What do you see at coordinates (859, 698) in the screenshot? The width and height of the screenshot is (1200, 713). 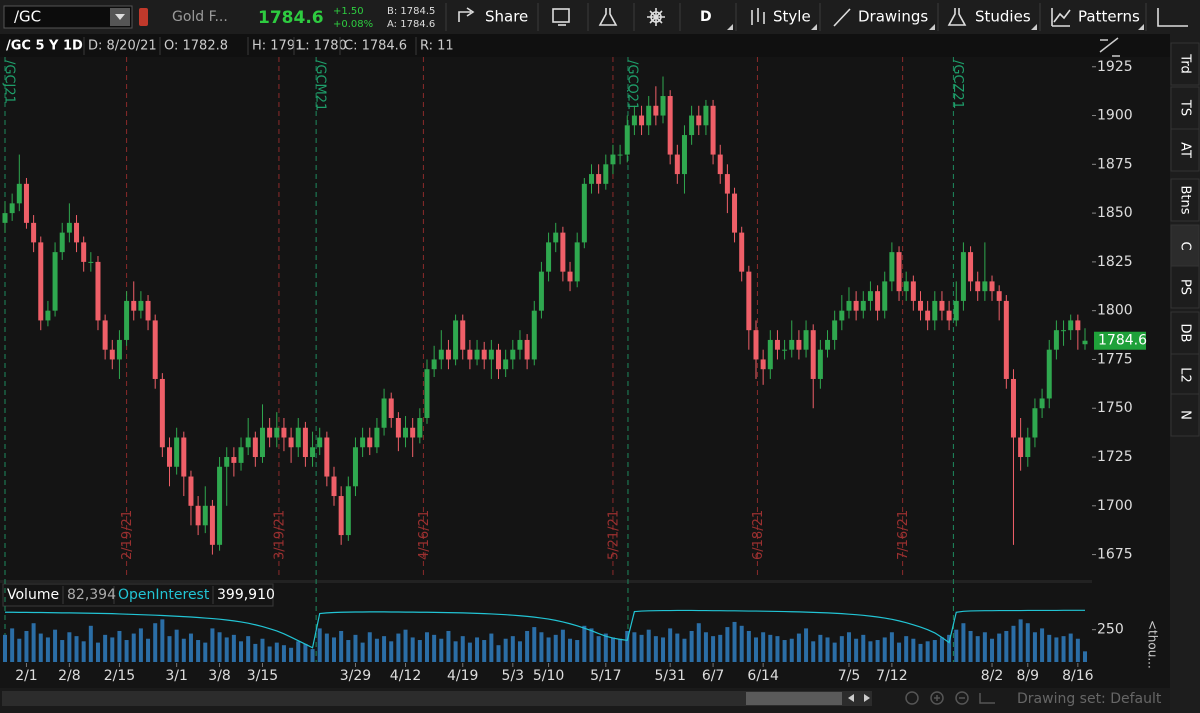 I see `scroll-arrows` at bounding box center [859, 698].